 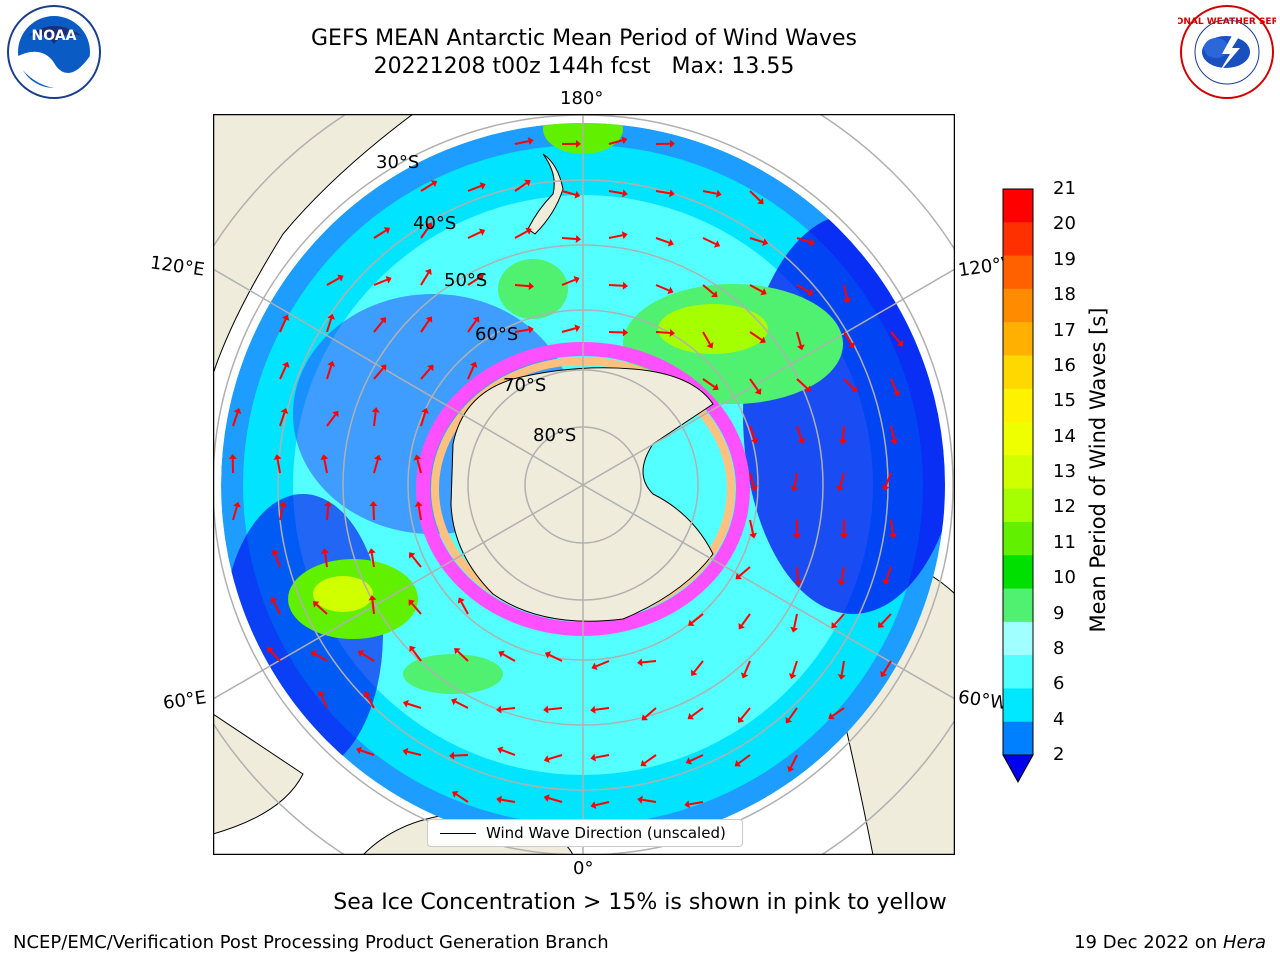 I want to click on land-madagascar, so click(x=258, y=774).